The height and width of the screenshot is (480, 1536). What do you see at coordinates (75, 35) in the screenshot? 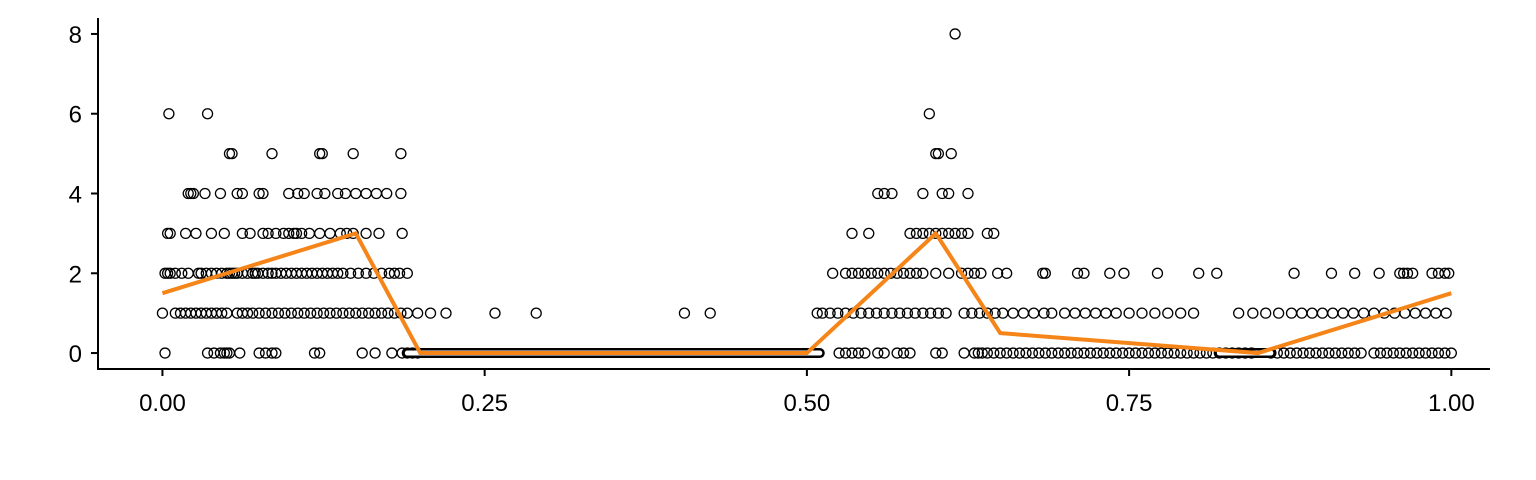
I see `y-tick-label: 8` at bounding box center [75, 35].